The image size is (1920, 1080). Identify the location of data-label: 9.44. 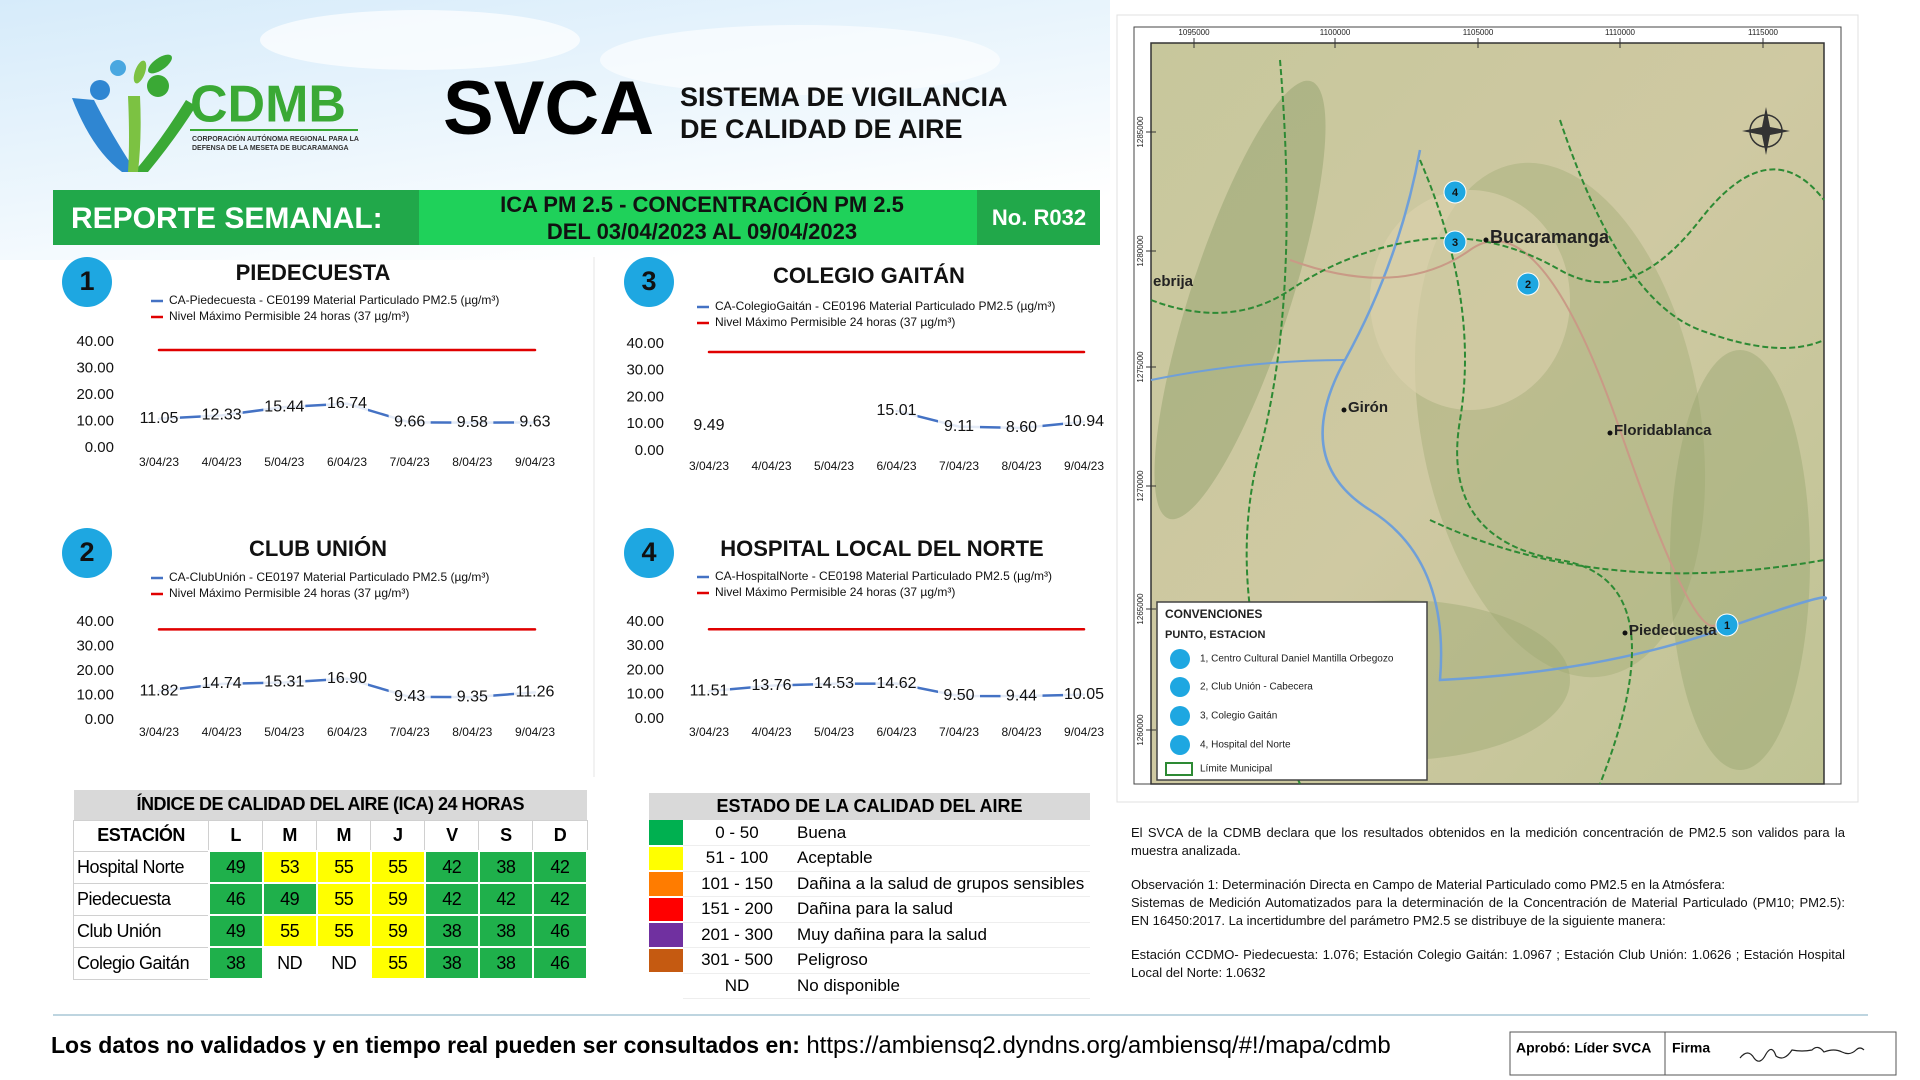
(1021, 695).